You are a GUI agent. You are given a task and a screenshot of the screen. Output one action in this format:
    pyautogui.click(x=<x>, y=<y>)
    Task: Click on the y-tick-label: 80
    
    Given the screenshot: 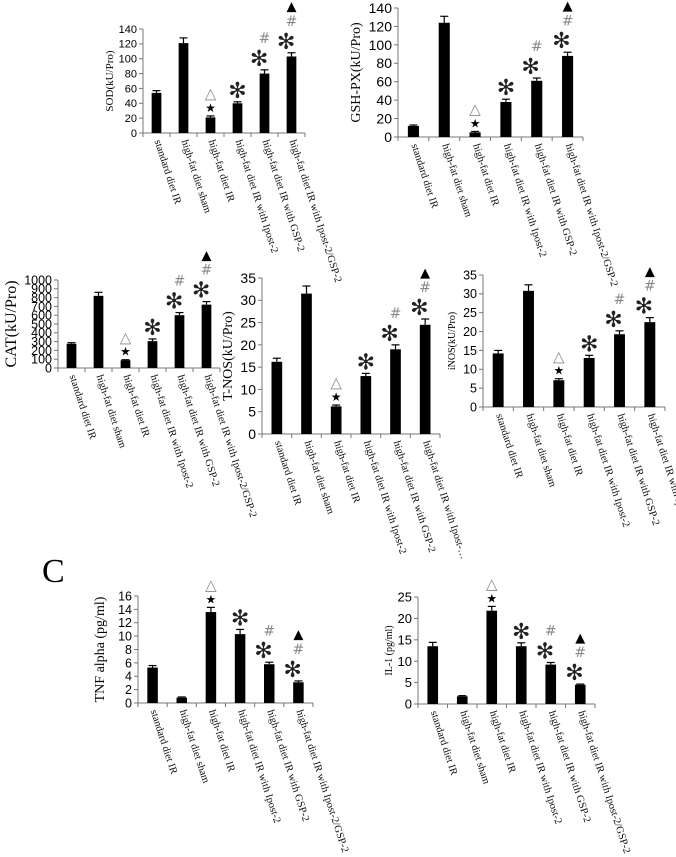 What is the action you would take?
    pyautogui.click(x=384, y=63)
    